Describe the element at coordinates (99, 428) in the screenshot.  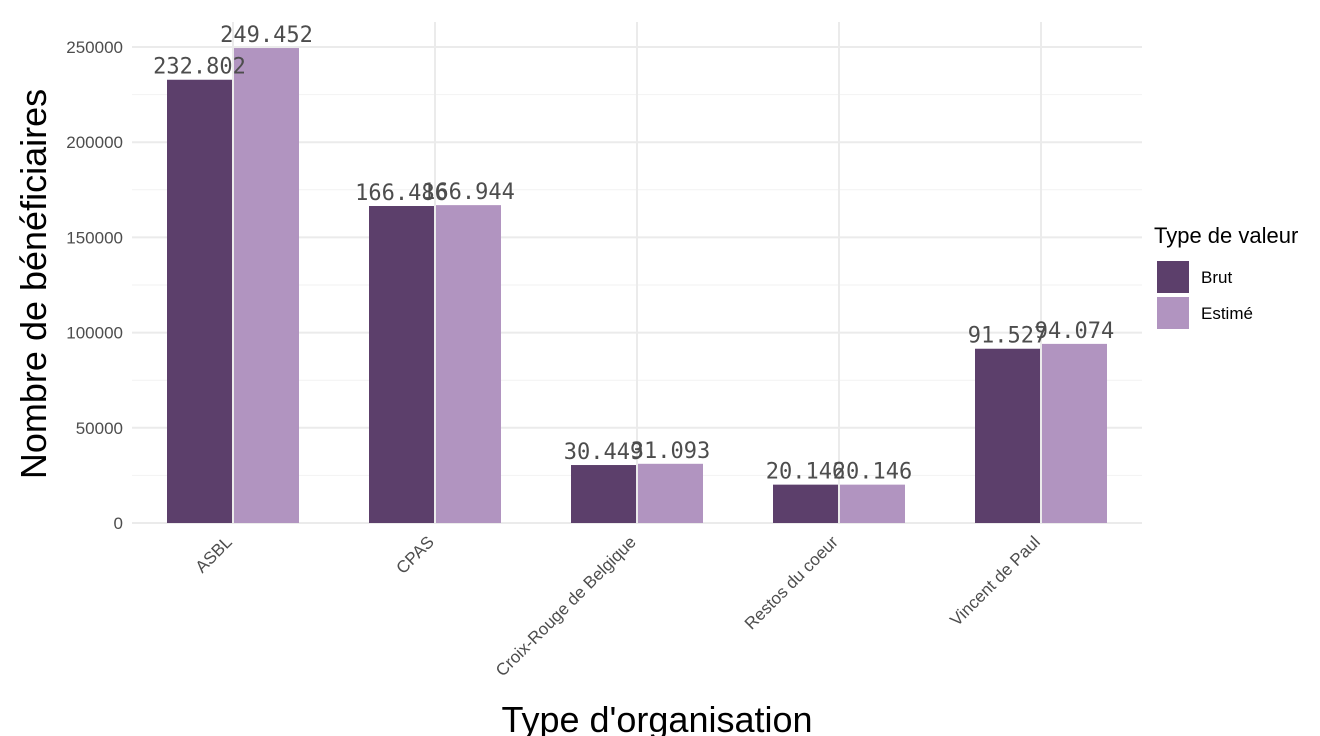
I see `y-tick-label: 50000` at that location.